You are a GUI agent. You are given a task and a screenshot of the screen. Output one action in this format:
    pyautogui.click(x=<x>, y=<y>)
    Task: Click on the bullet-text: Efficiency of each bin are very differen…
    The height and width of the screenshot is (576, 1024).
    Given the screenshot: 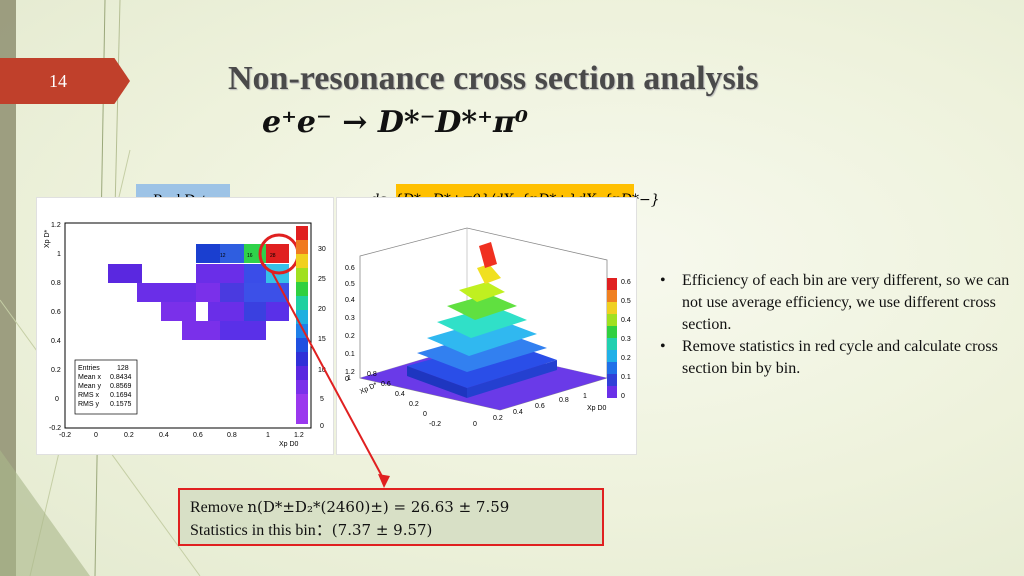 What is the action you would take?
    pyautogui.click(x=846, y=302)
    